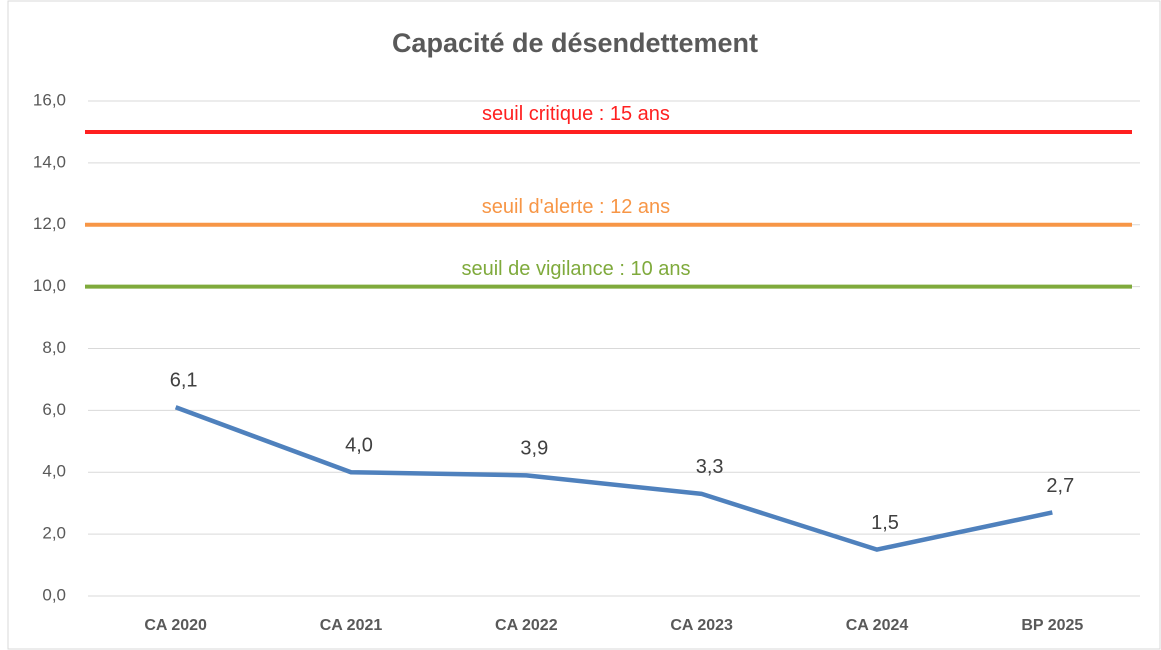 The image size is (1161, 650). Describe the element at coordinates (575, 43) in the screenshot. I see `chart-title: Capacité de désendettement` at that location.